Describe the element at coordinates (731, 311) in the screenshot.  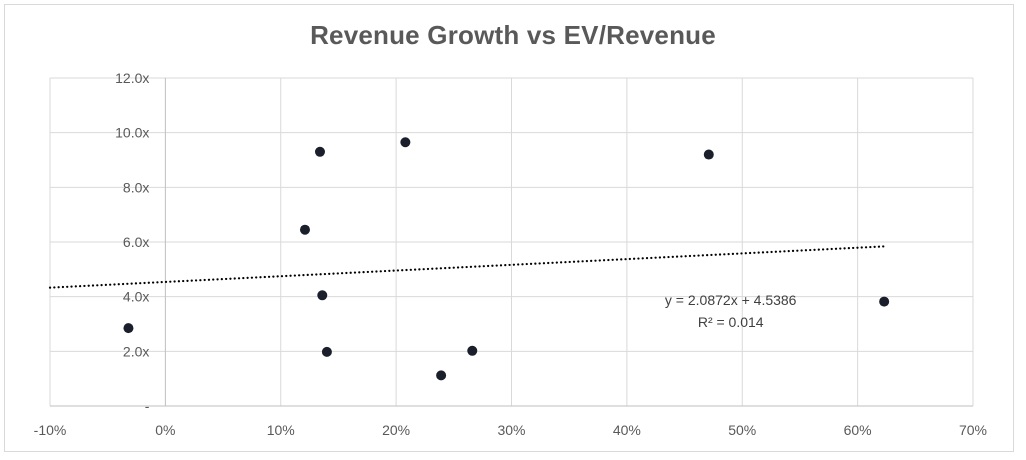
I see `trendline-labels: y = 2.0872x + 4.5386 R² = 0.014` at that location.